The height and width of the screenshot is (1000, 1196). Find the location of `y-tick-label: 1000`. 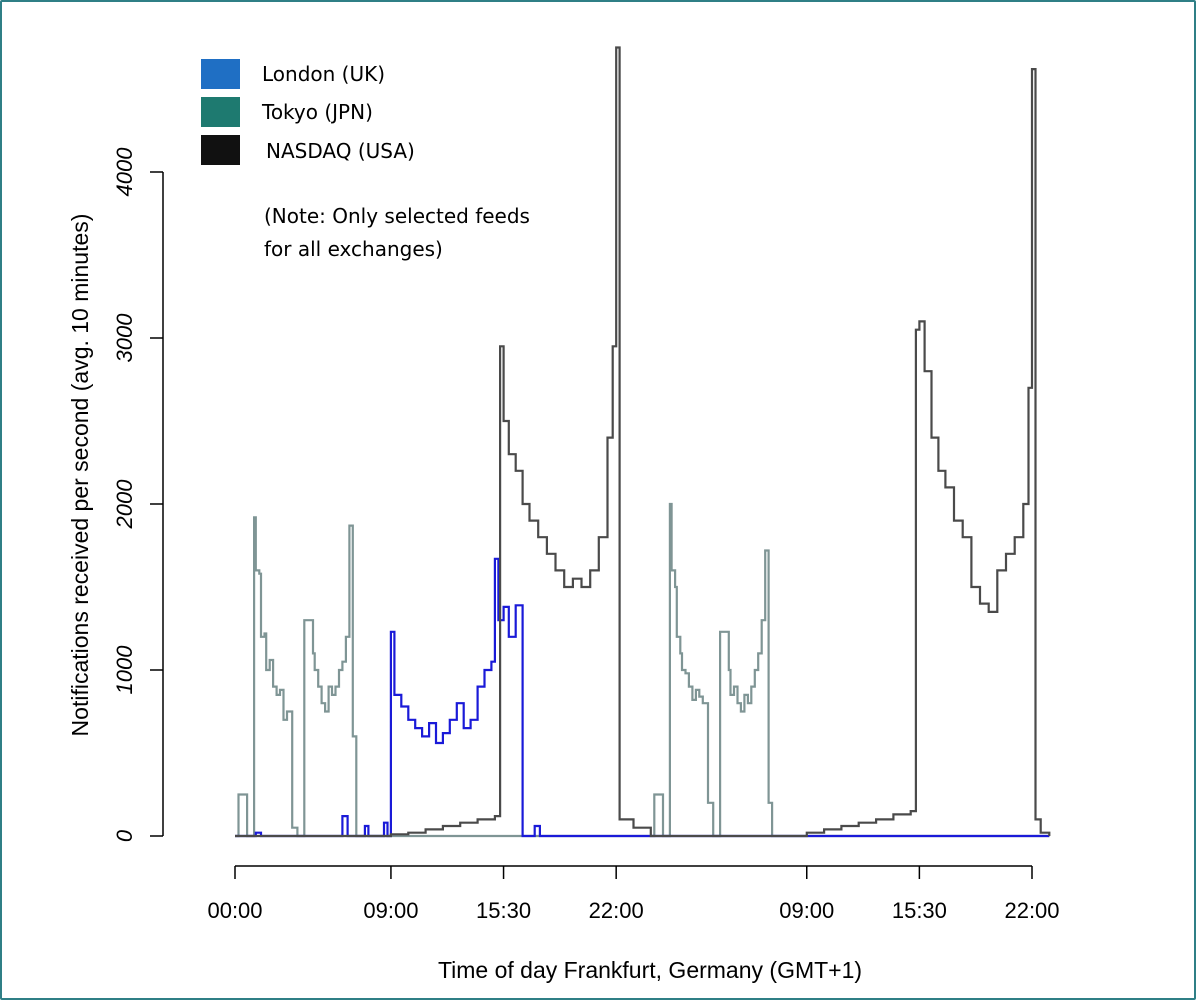

y-tick-label: 1000 is located at coordinates (124, 670).